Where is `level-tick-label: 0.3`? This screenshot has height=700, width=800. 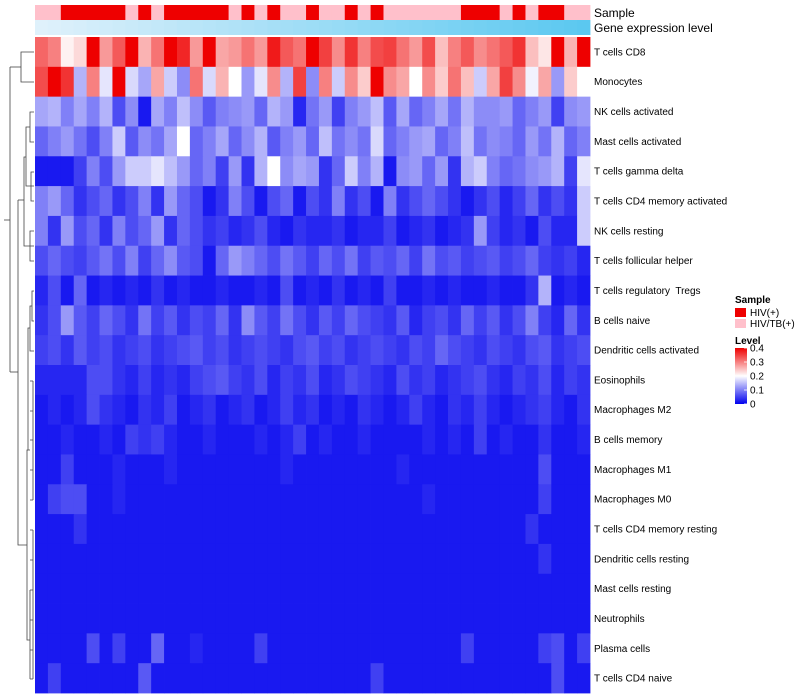
level-tick-label: 0.3 is located at coordinates (757, 363).